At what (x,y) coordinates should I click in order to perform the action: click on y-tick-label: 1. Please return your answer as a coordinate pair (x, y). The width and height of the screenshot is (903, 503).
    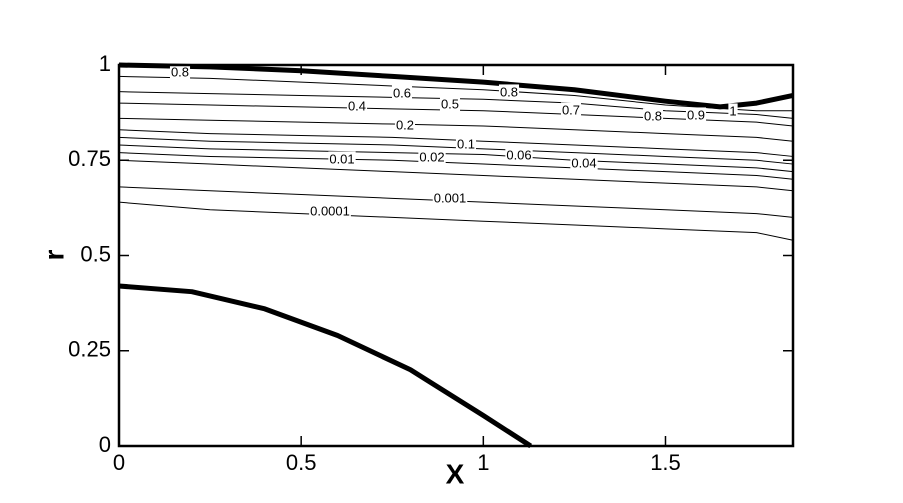
    Looking at the image, I should click on (105, 63).